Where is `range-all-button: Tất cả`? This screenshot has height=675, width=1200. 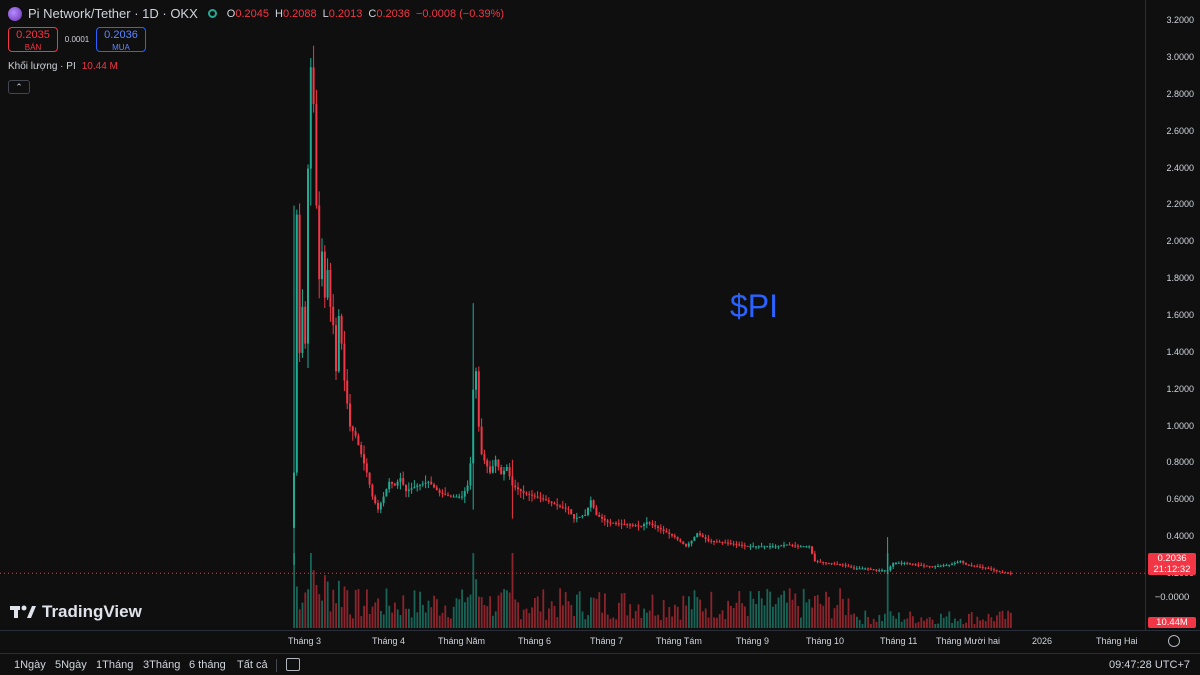 range-all-button: Tất cả is located at coordinates (252, 665).